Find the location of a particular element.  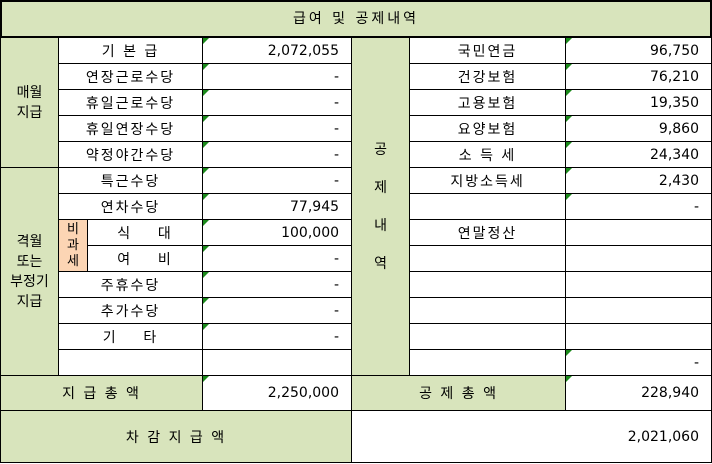

deduction-item-label: 건강보험 is located at coordinates (488, 76).